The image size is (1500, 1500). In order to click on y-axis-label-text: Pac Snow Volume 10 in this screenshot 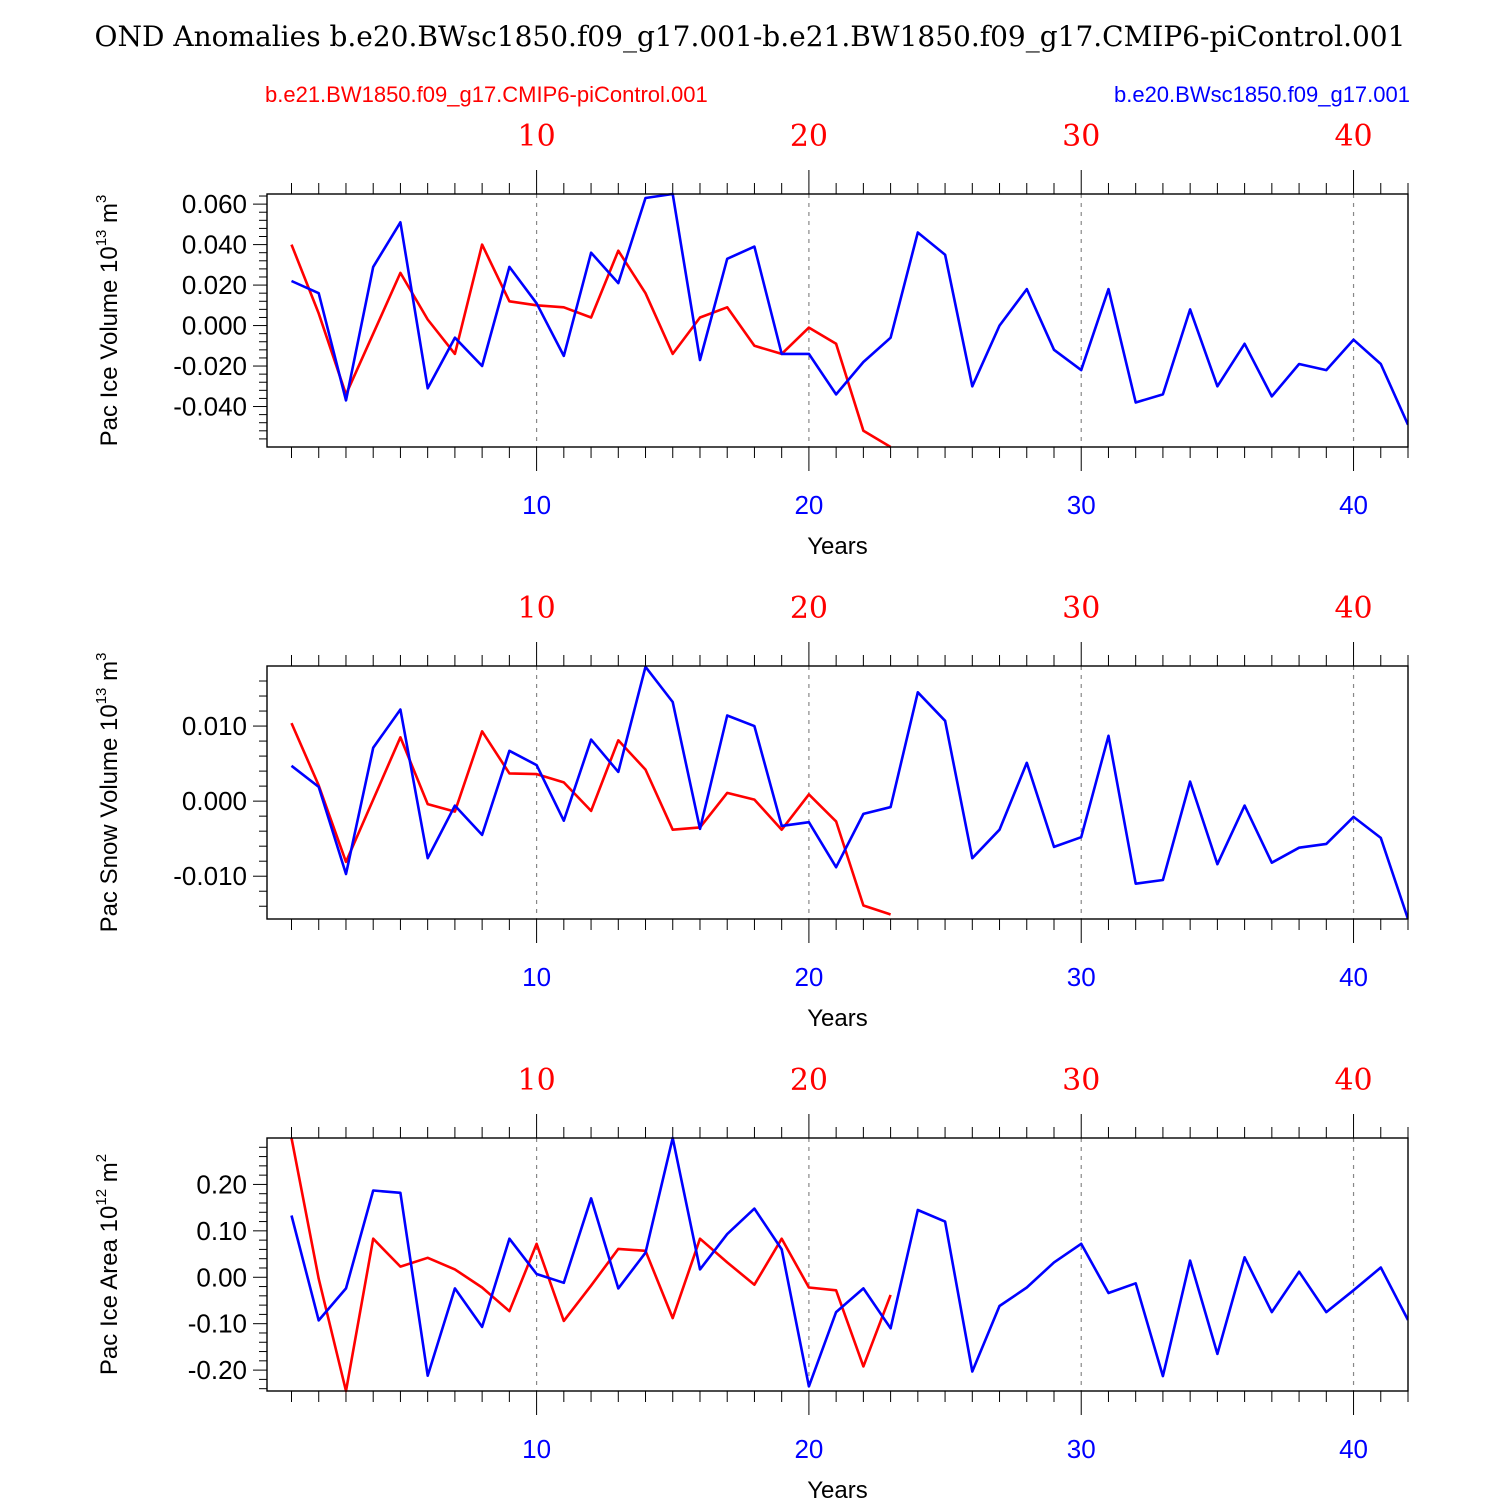, I will do `click(109, 818)`.